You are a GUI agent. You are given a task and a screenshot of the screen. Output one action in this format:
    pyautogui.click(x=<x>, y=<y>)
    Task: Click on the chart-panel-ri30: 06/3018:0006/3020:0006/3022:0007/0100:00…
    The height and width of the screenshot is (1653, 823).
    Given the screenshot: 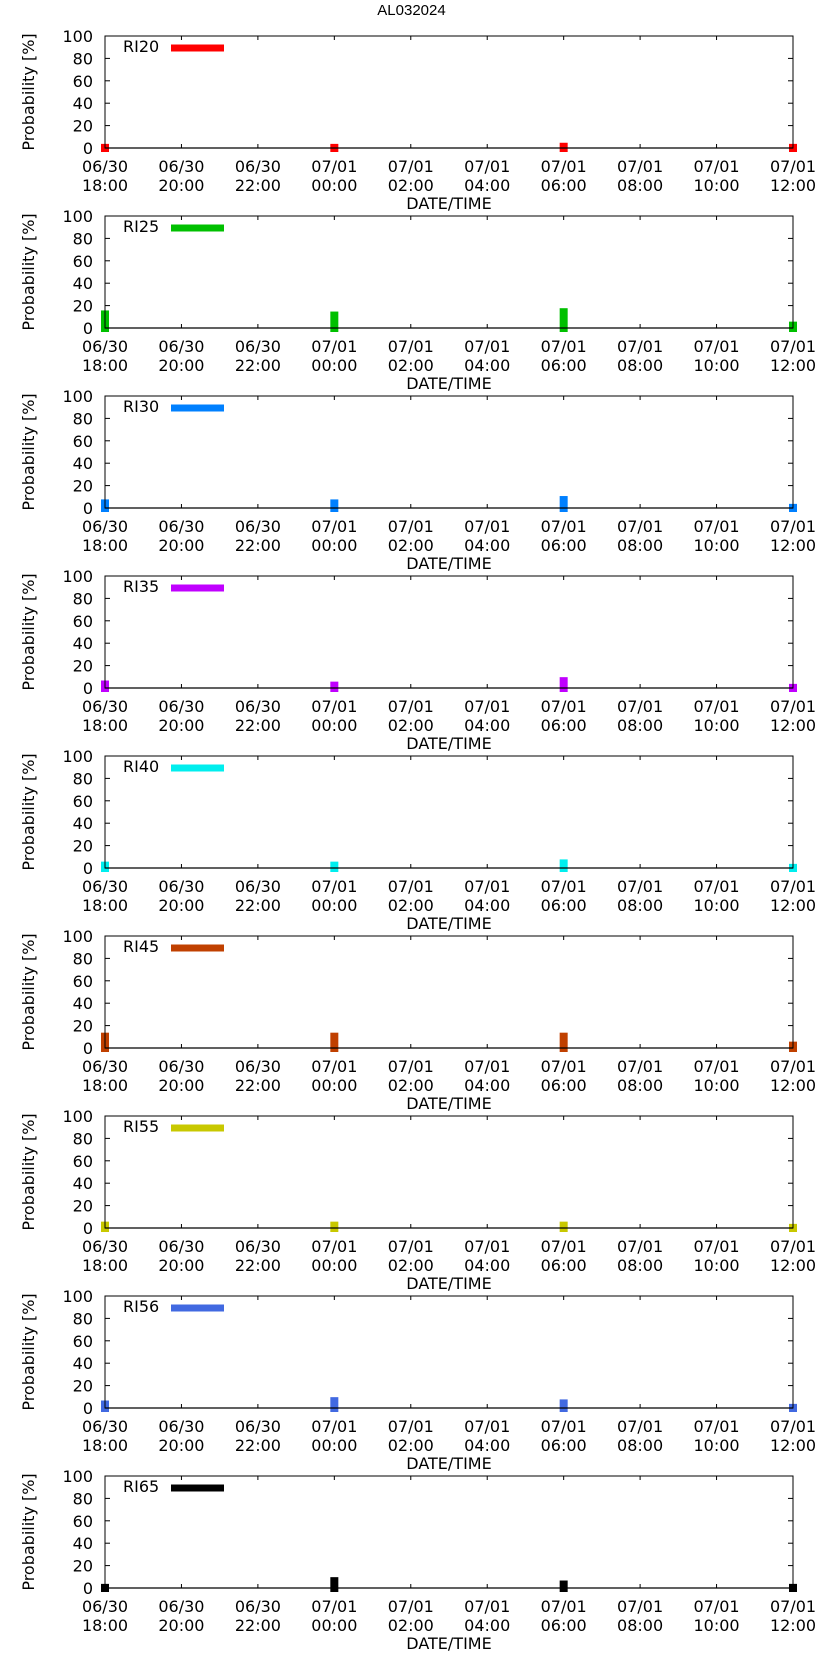 What is the action you would take?
    pyautogui.click(x=417, y=480)
    